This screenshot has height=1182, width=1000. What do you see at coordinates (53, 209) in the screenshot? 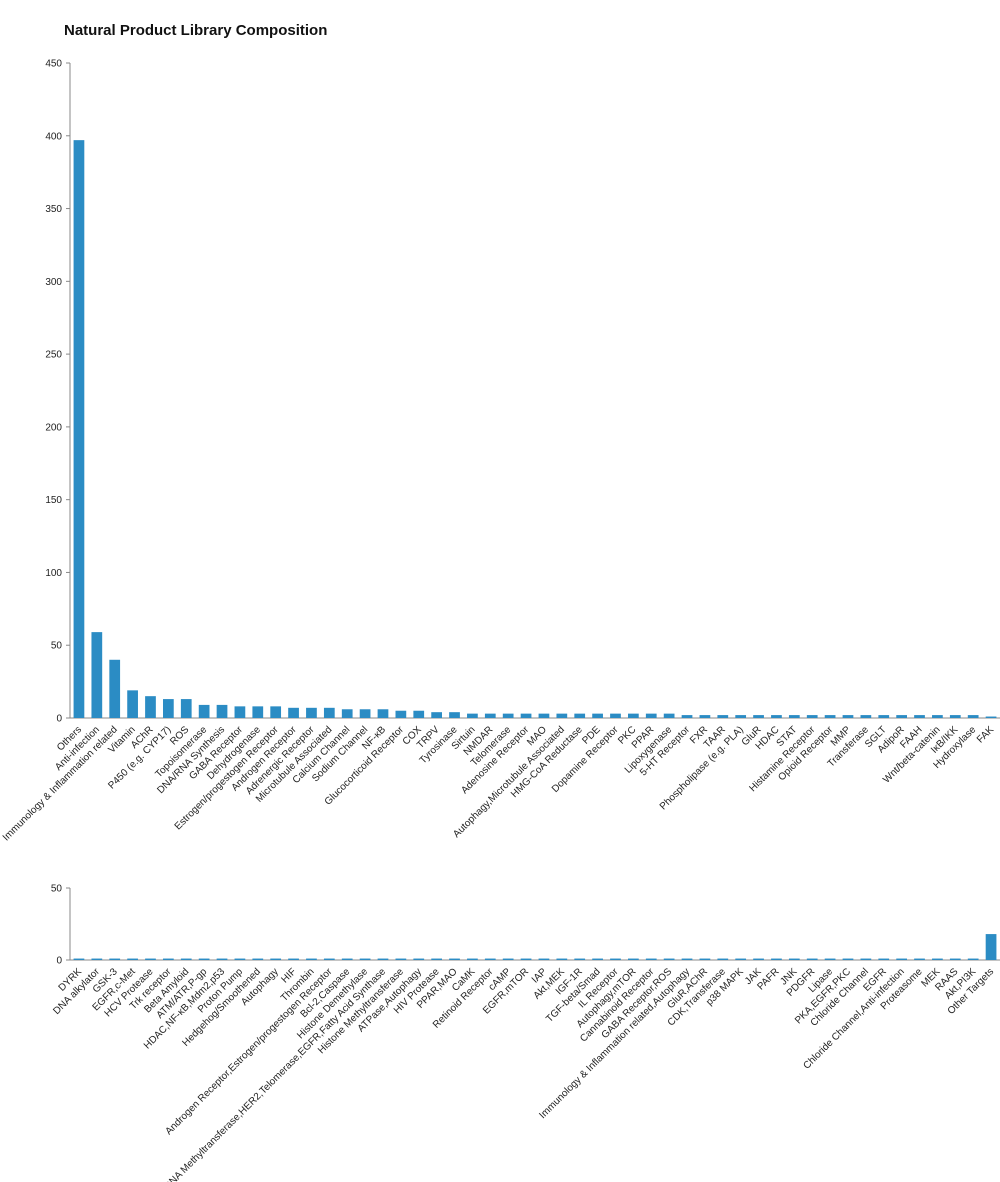
I see `y-tick-label: 350` at bounding box center [53, 209].